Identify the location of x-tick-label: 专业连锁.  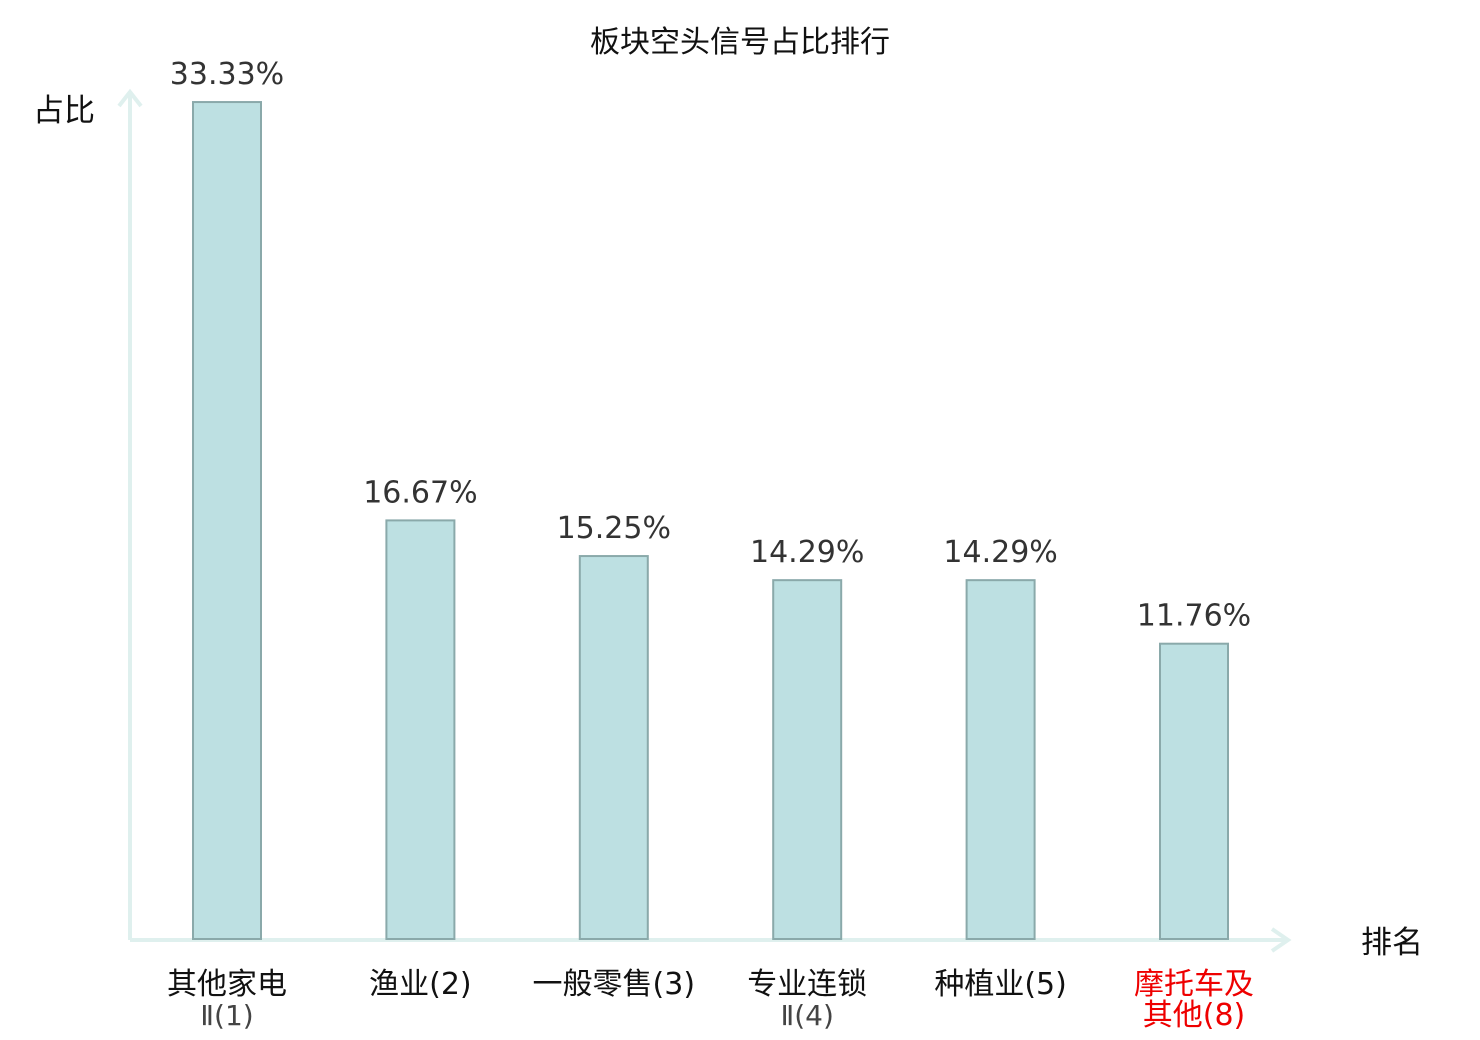
(807, 984).